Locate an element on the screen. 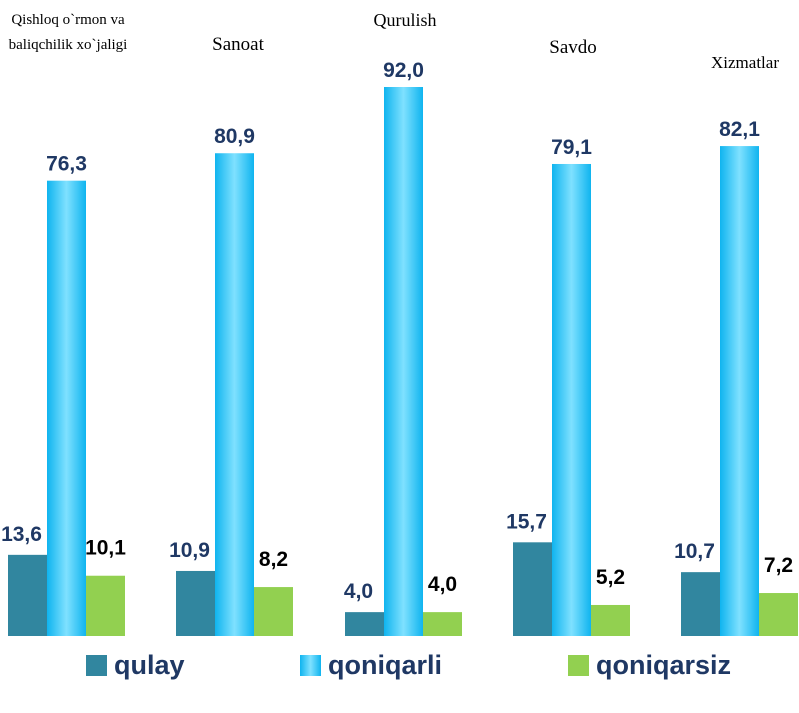 The image size is (799, 713). value-label: 15,7 is located at coordinates (526, 521).